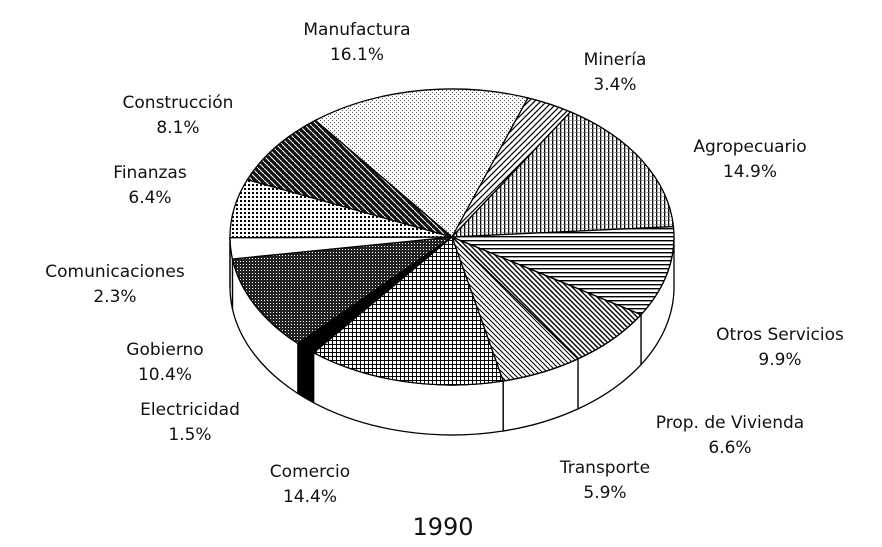 This screenshot has height=547, width=882. What do you see at coordinates (614, 85) in the screenshot?
I see `slice-value-label: 3.4%` at bounding box center [614, 85].